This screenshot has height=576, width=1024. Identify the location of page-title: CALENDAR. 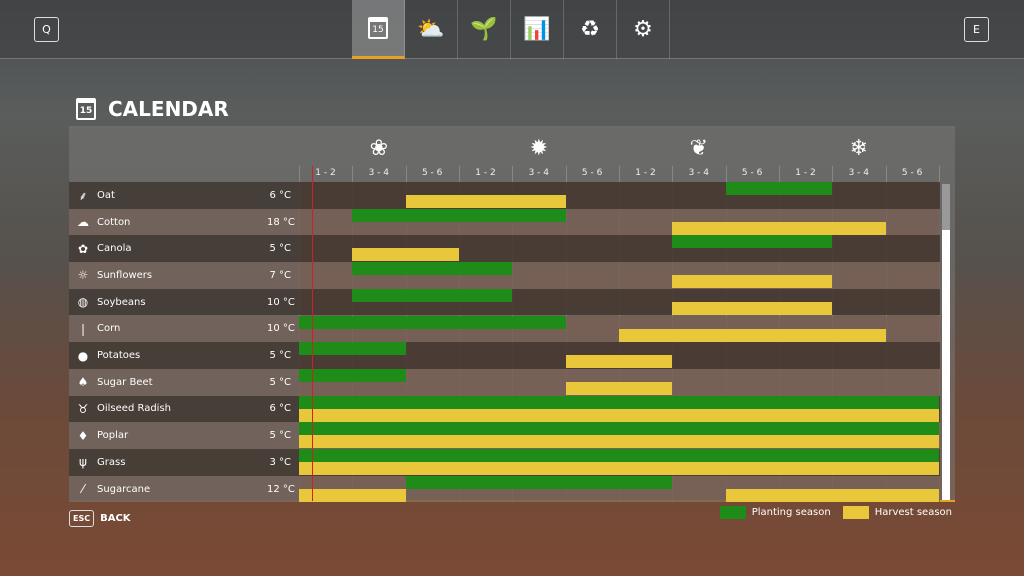
(168, 109).